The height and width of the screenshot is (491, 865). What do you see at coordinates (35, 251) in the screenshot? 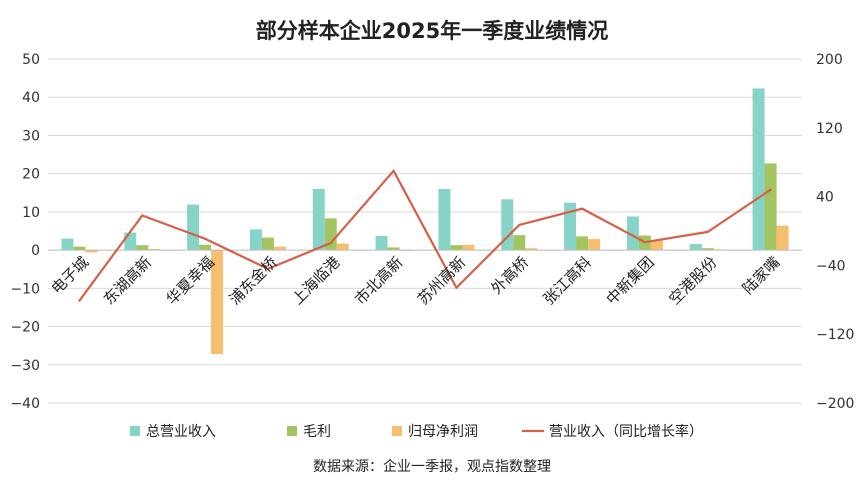
I see `left-tick-label: 0` at bounding box center [35, 251].